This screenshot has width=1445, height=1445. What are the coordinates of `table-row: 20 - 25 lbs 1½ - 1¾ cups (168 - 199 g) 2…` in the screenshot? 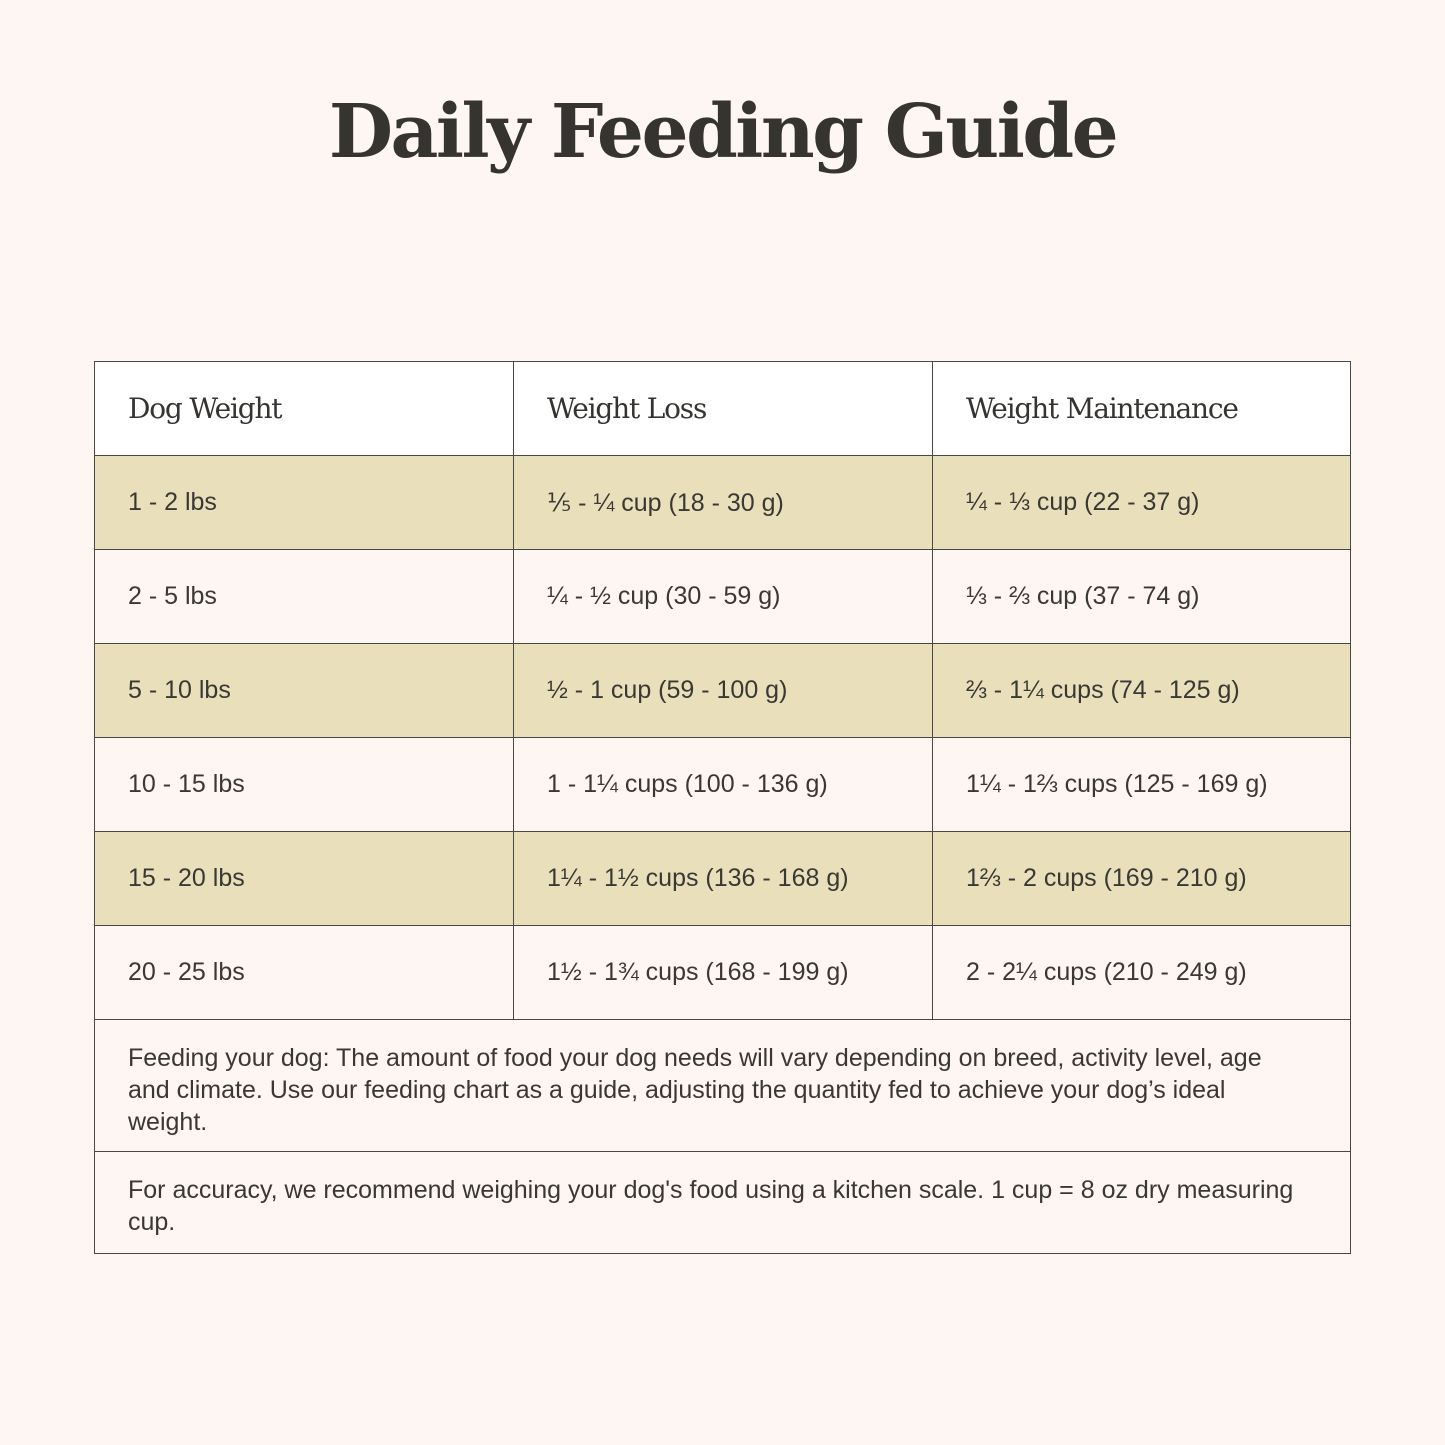 It's located at (722, 973).